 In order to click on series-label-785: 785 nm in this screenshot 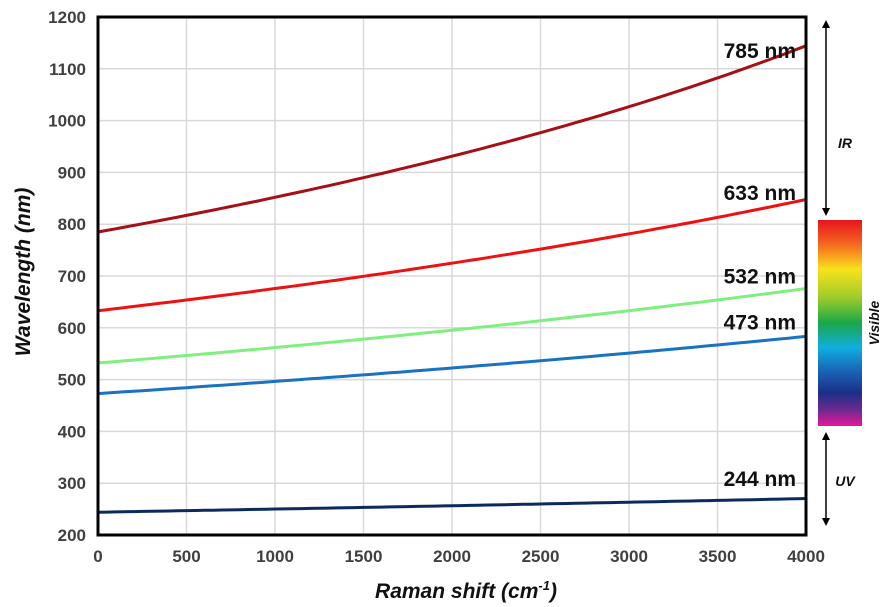, I will do `click(760, 51)`.